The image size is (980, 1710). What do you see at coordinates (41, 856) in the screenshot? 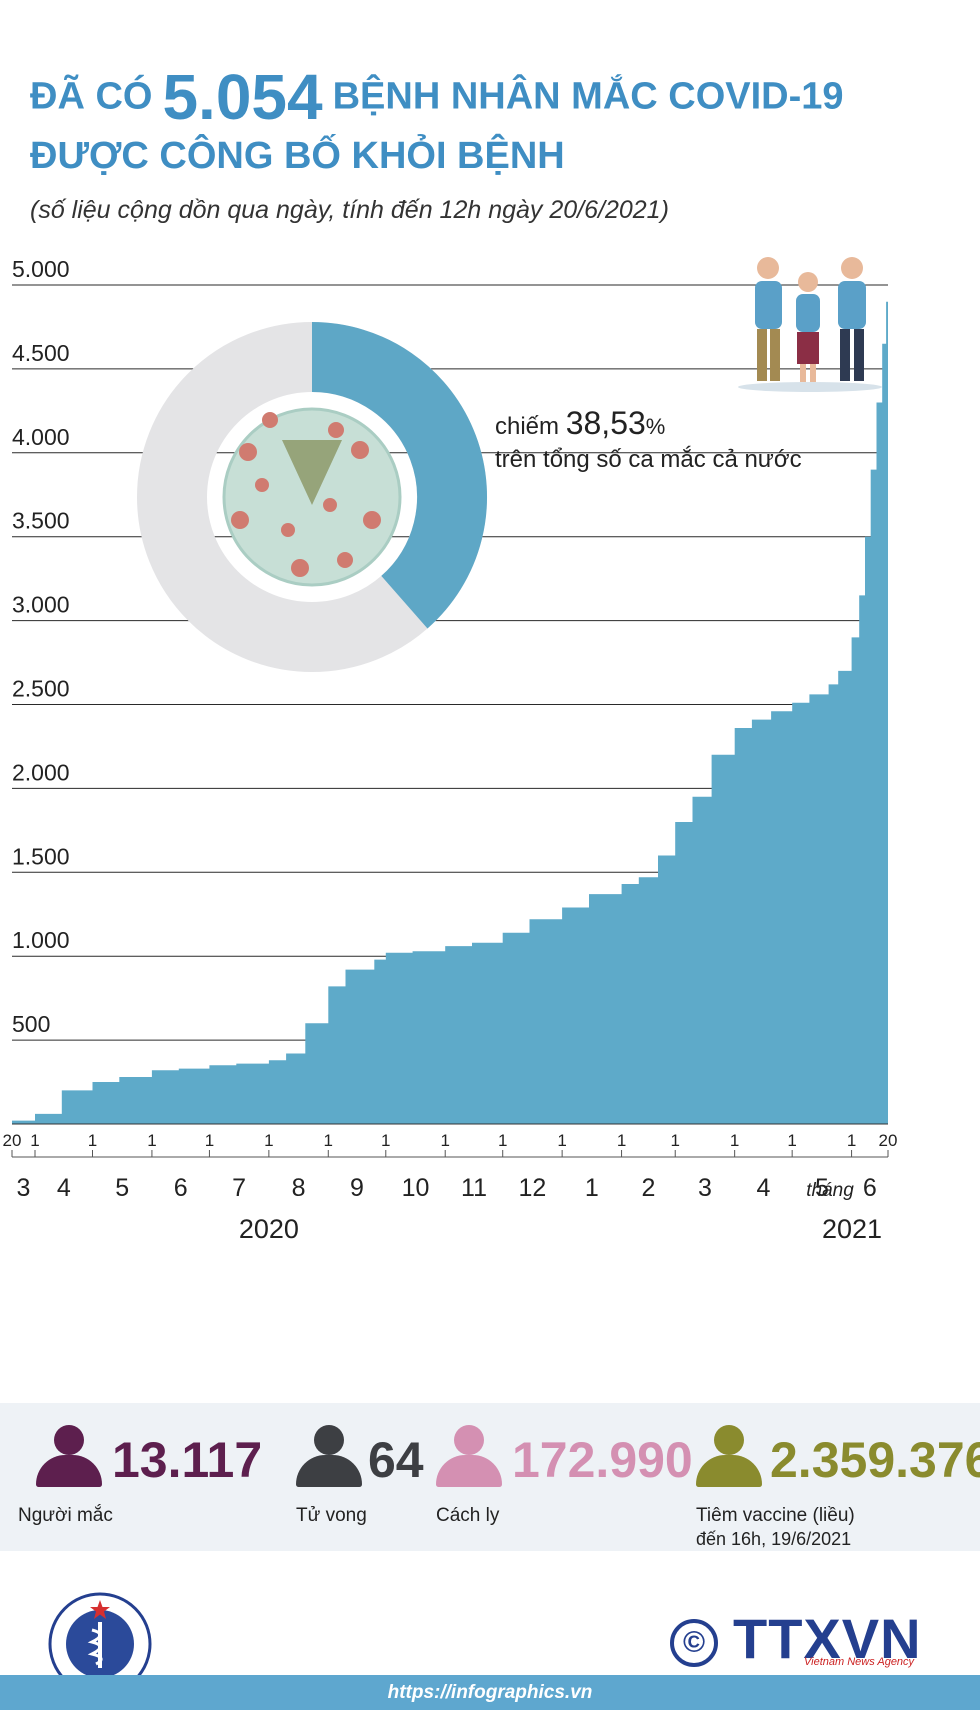
I see `y-tick-label: 1.500` at bounding box center [41, 856].